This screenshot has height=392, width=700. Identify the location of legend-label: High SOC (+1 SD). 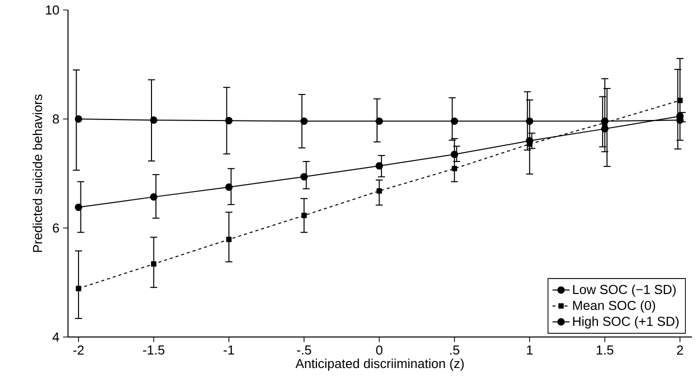
(626, 322).